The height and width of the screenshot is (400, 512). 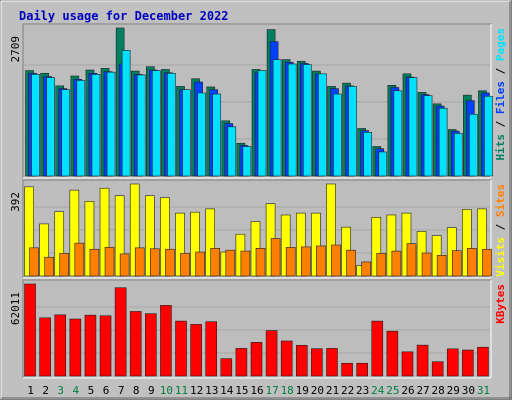 What do you see at coordinates (407, 390) in the screenshot?
I see `day-label: 26` at bounding box center [407, 390].